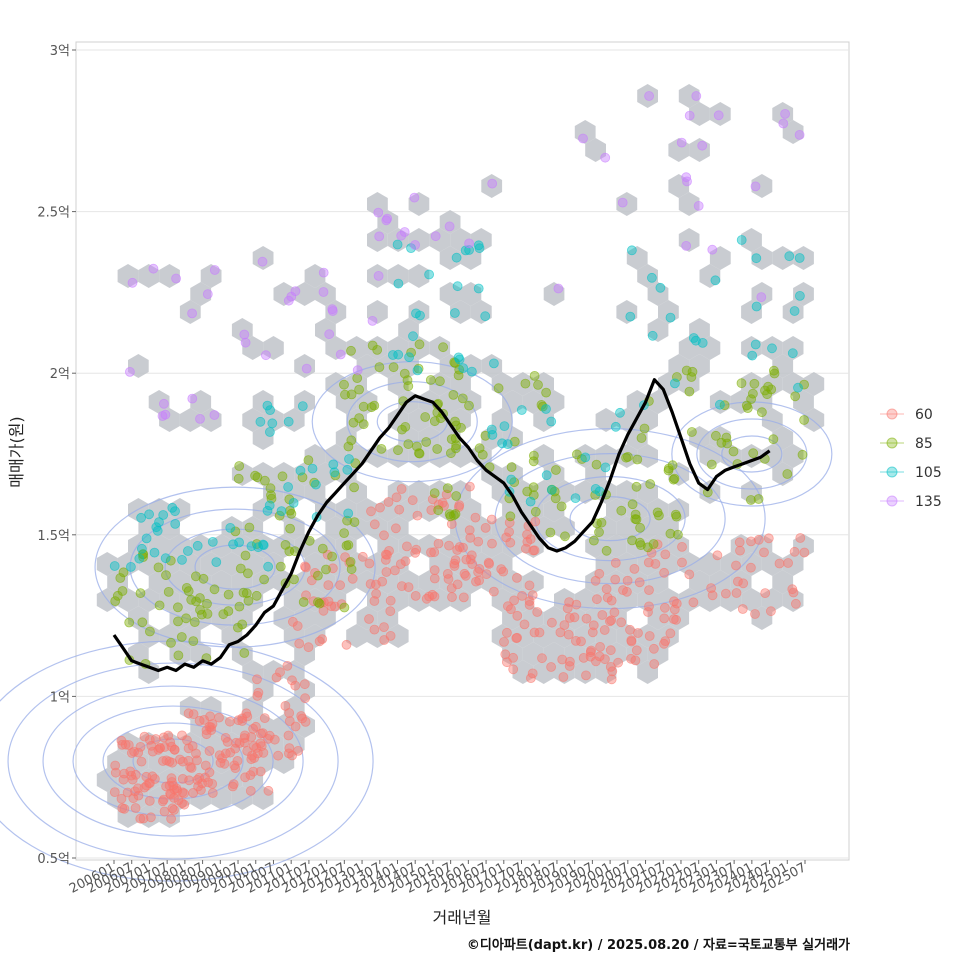  I want to click on density-contour, so click(610, 519).